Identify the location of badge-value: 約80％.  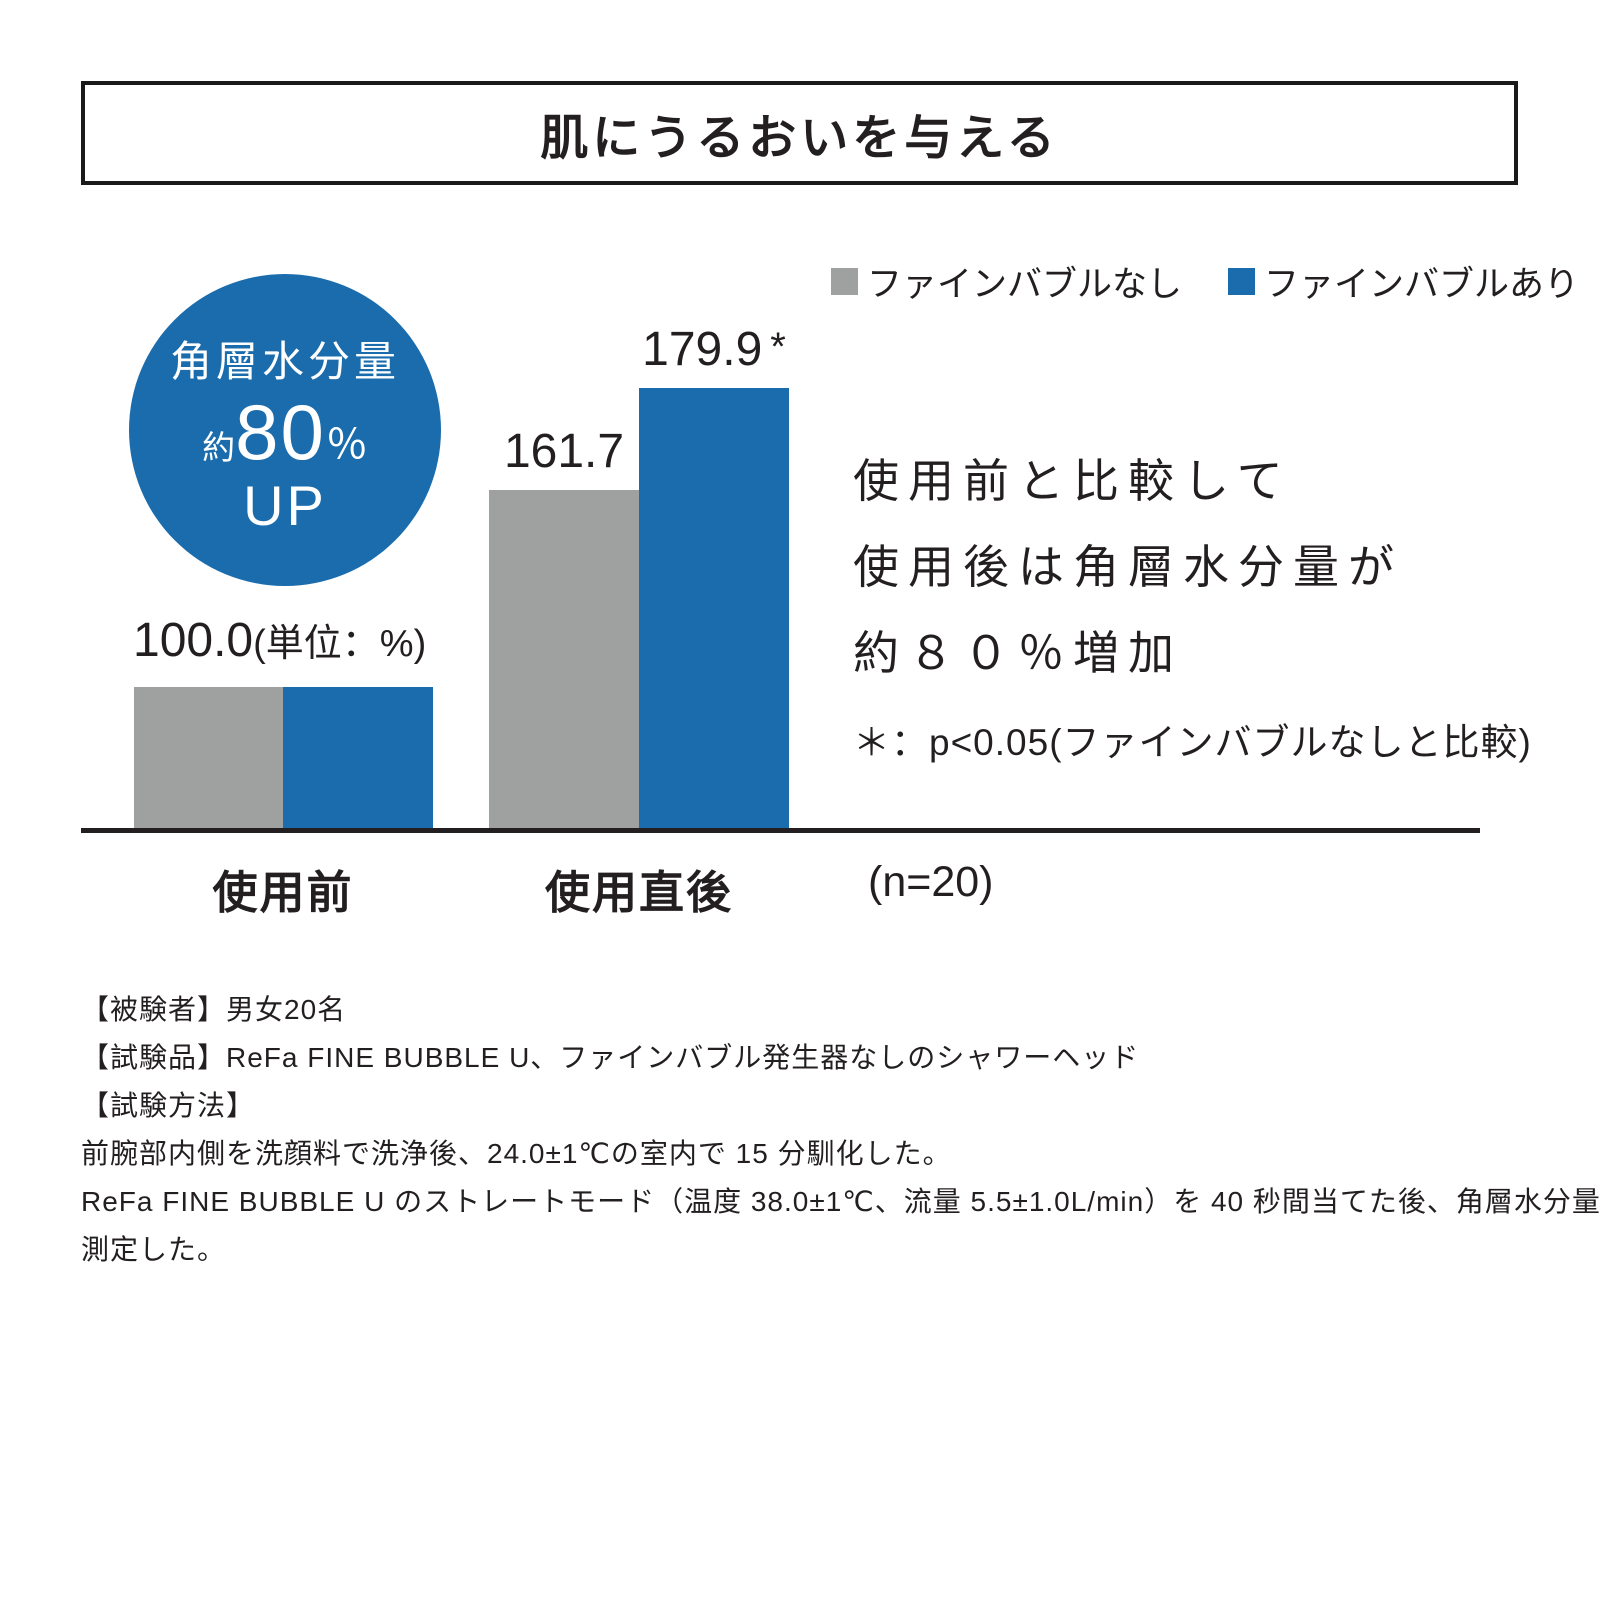
(285, 432).